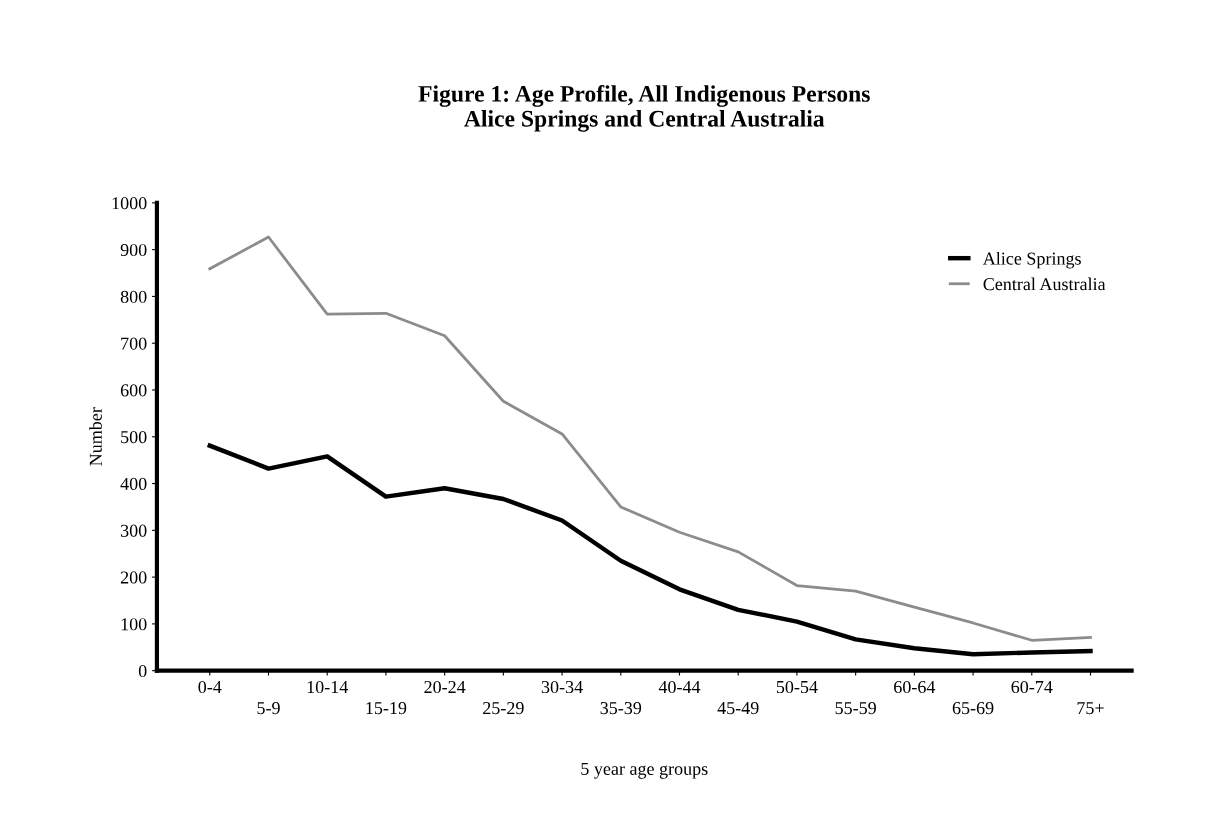  I want to click on y-tick-label: 300, so click(133, 530).